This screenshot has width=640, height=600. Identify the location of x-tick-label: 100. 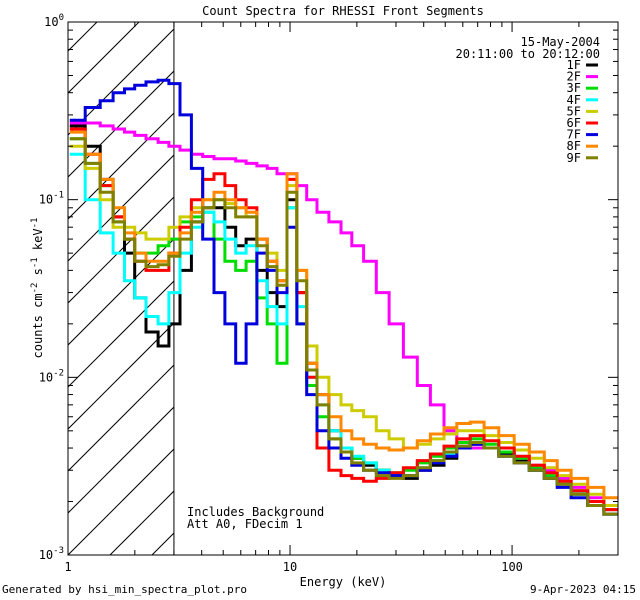
(512, 567).